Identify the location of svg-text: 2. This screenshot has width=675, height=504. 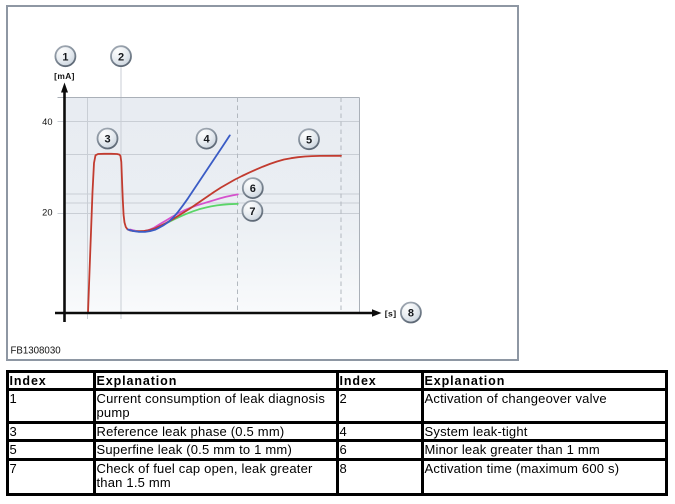
(121, 57).